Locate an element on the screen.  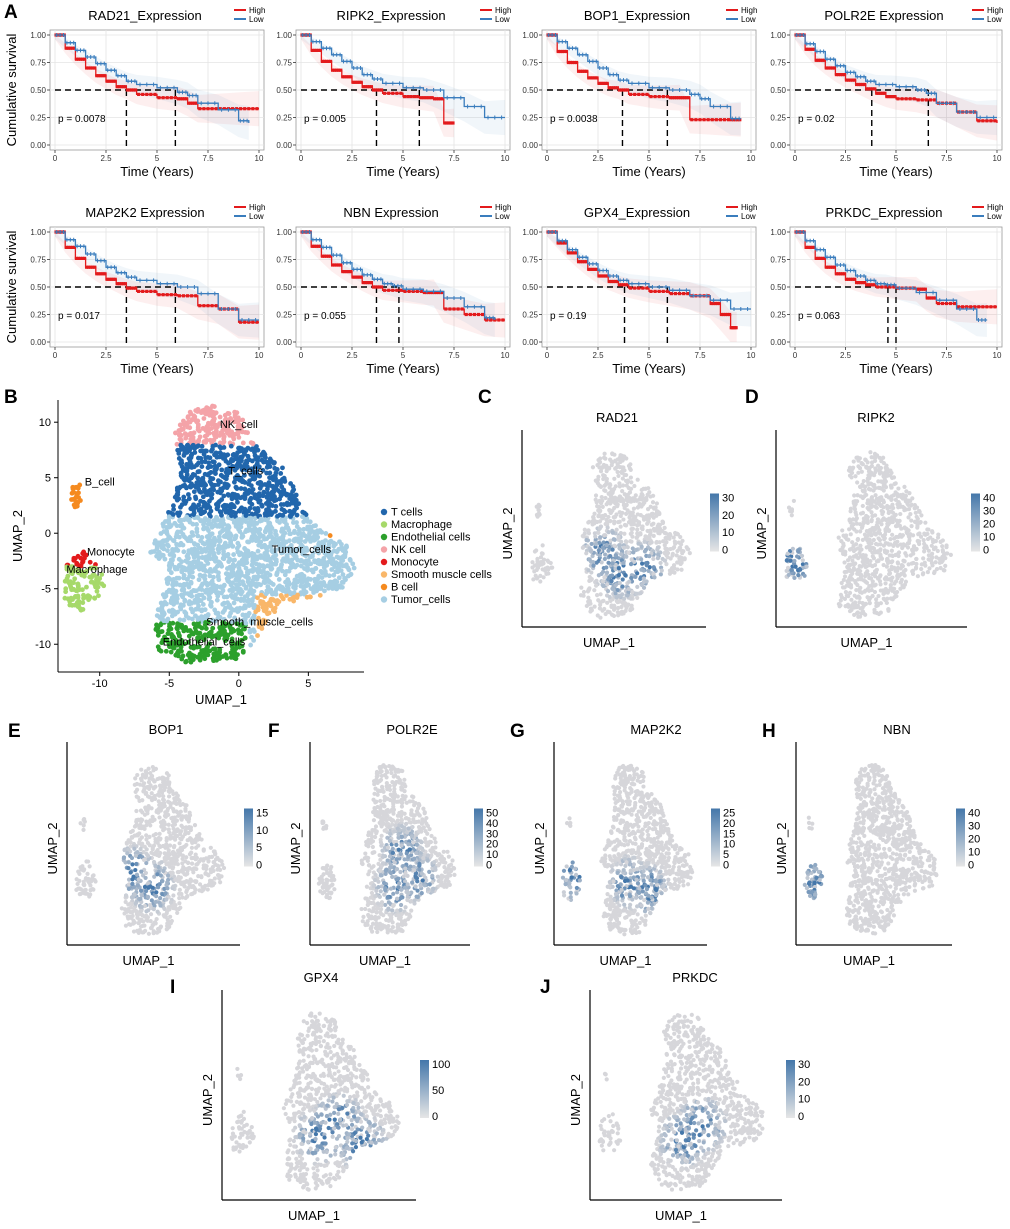
feature-title: RAD21 is located at coordinates (617, 417).